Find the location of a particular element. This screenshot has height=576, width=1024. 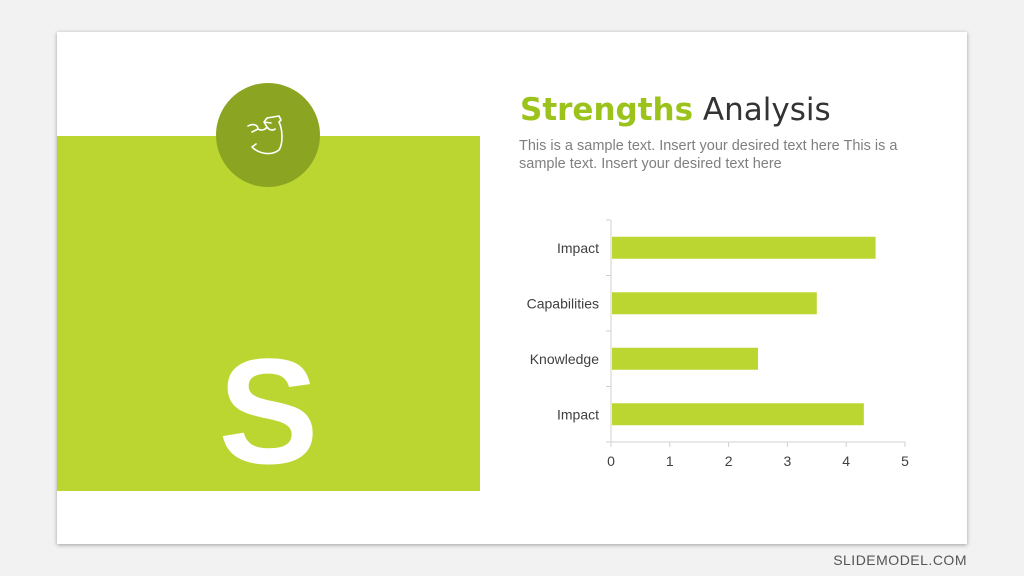

y-tick-label: Knowledge is located at coordinates (564, 359).